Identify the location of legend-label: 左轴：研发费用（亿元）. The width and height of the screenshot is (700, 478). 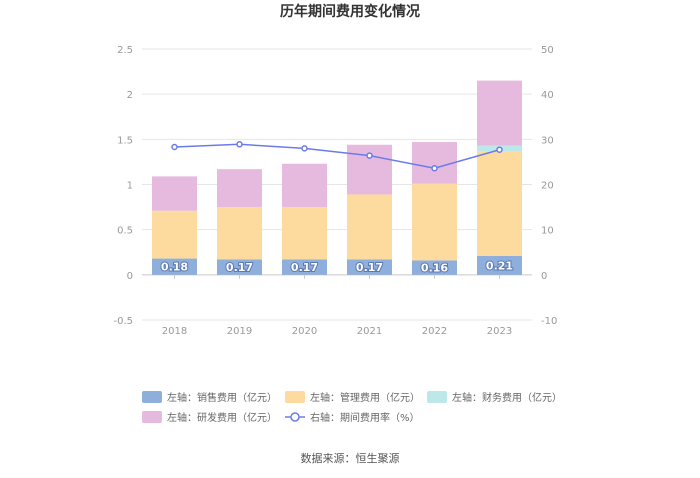
(222, 417).